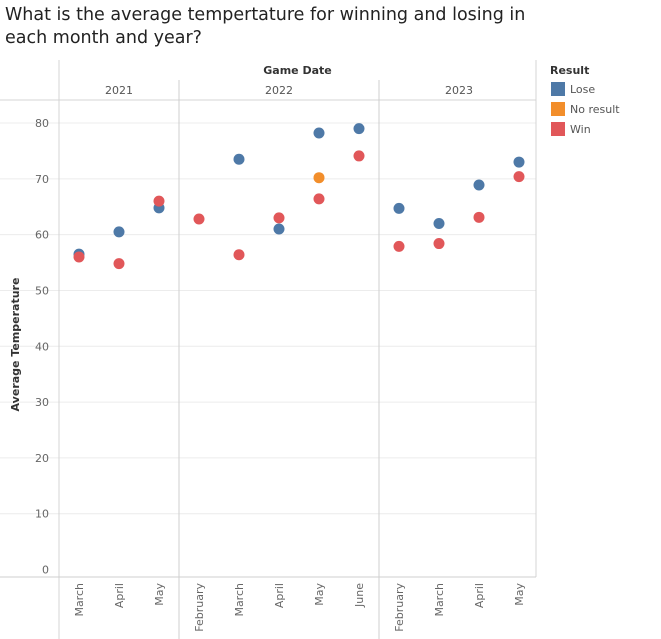  Describe the element at coordinates (42, 458) in the screenshot. I see `y-tick-label: 20` at that location.